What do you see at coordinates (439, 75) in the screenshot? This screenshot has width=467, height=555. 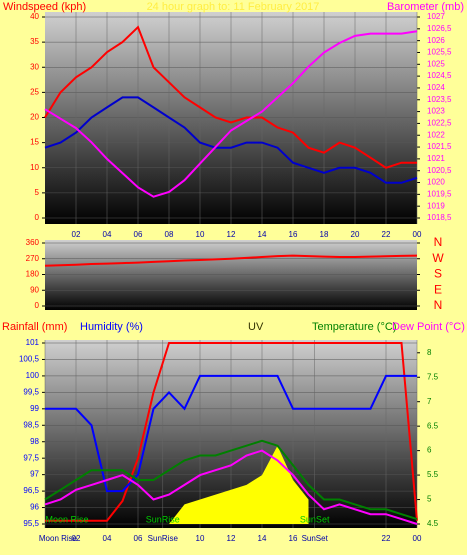 I see `y2-tick-label: 1024,5` at bounding box center [439, 75].